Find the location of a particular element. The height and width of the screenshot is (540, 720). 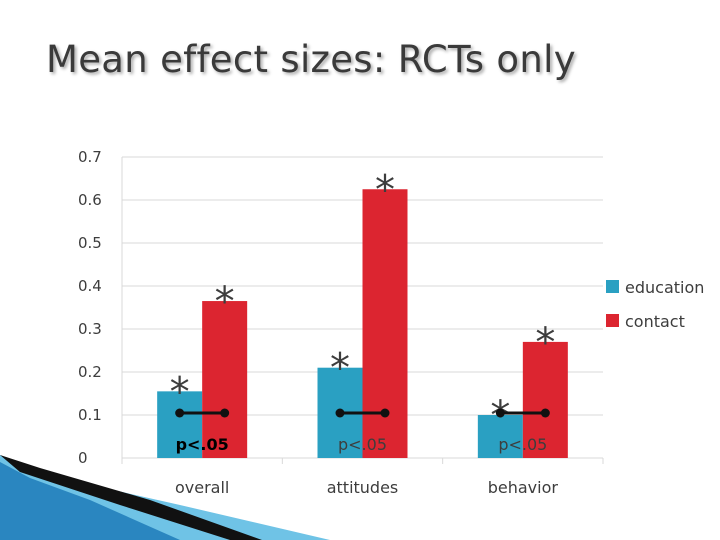

legend-label-education: education is located at coordinates (664, 287).